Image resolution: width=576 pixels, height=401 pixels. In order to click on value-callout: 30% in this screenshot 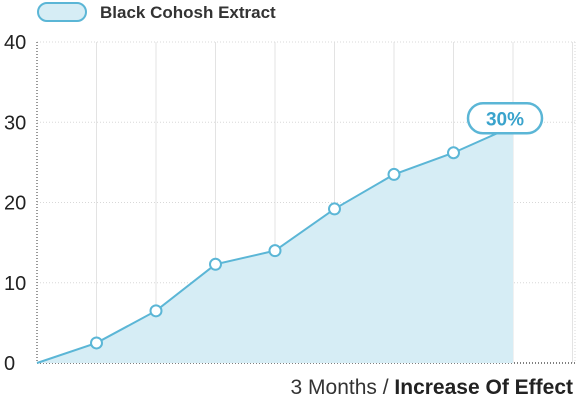, I will do `click(505, 118)`.